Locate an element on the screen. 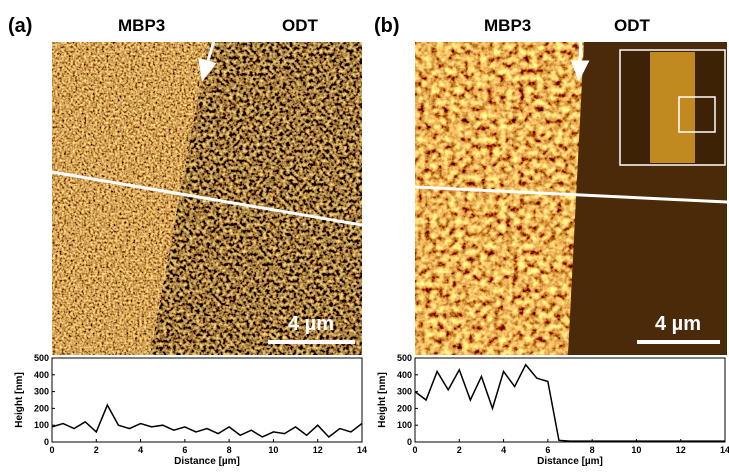  panel-label: (b) is located at coordinates (387, 26).